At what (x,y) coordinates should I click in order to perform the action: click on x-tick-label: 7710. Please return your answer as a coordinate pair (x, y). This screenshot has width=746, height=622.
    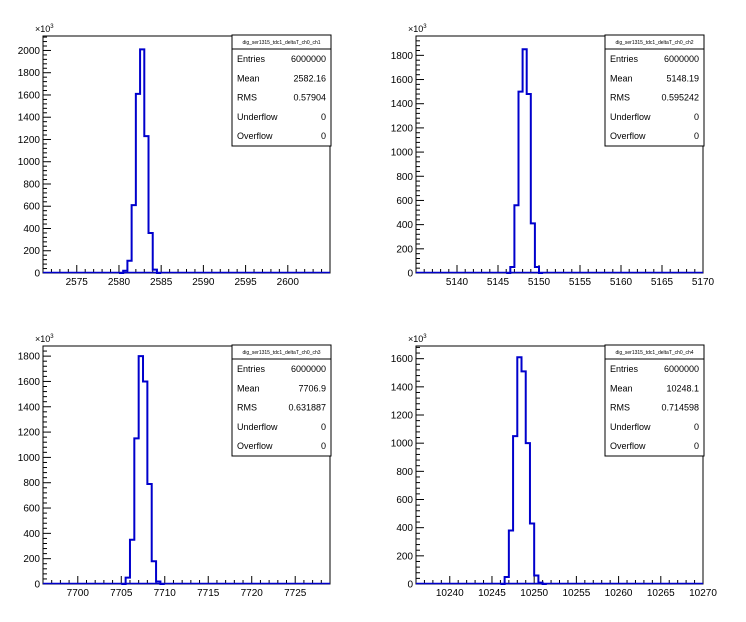
    Looking at the image, I should click on (165, 593).